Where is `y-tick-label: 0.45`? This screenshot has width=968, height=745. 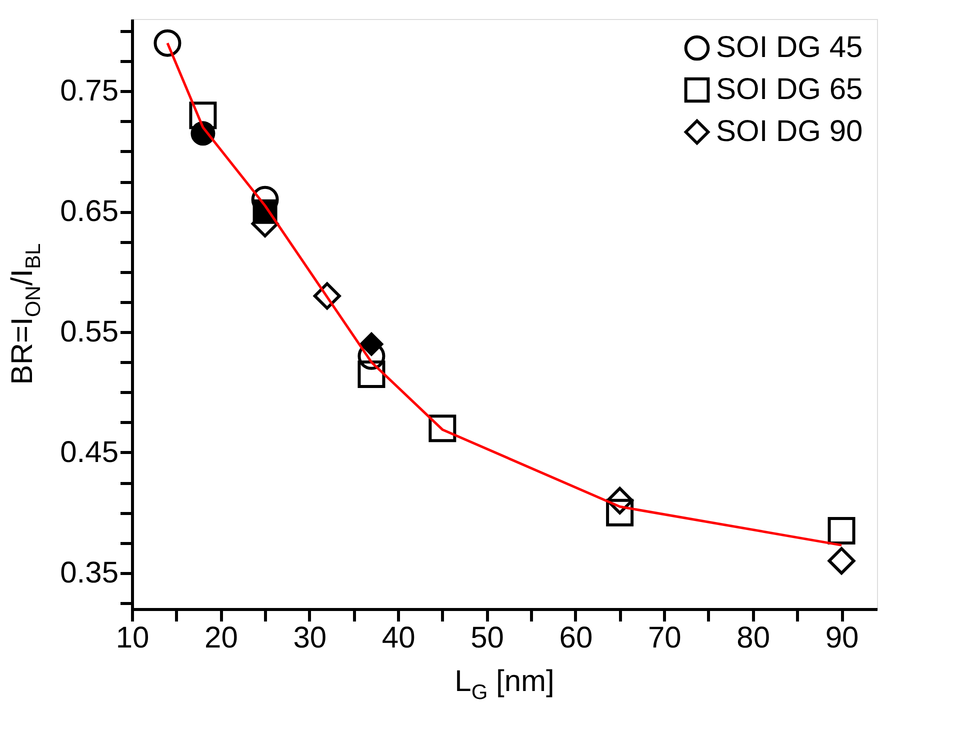
y-tick-label: 0.45 is located at coordinates (89, 452).